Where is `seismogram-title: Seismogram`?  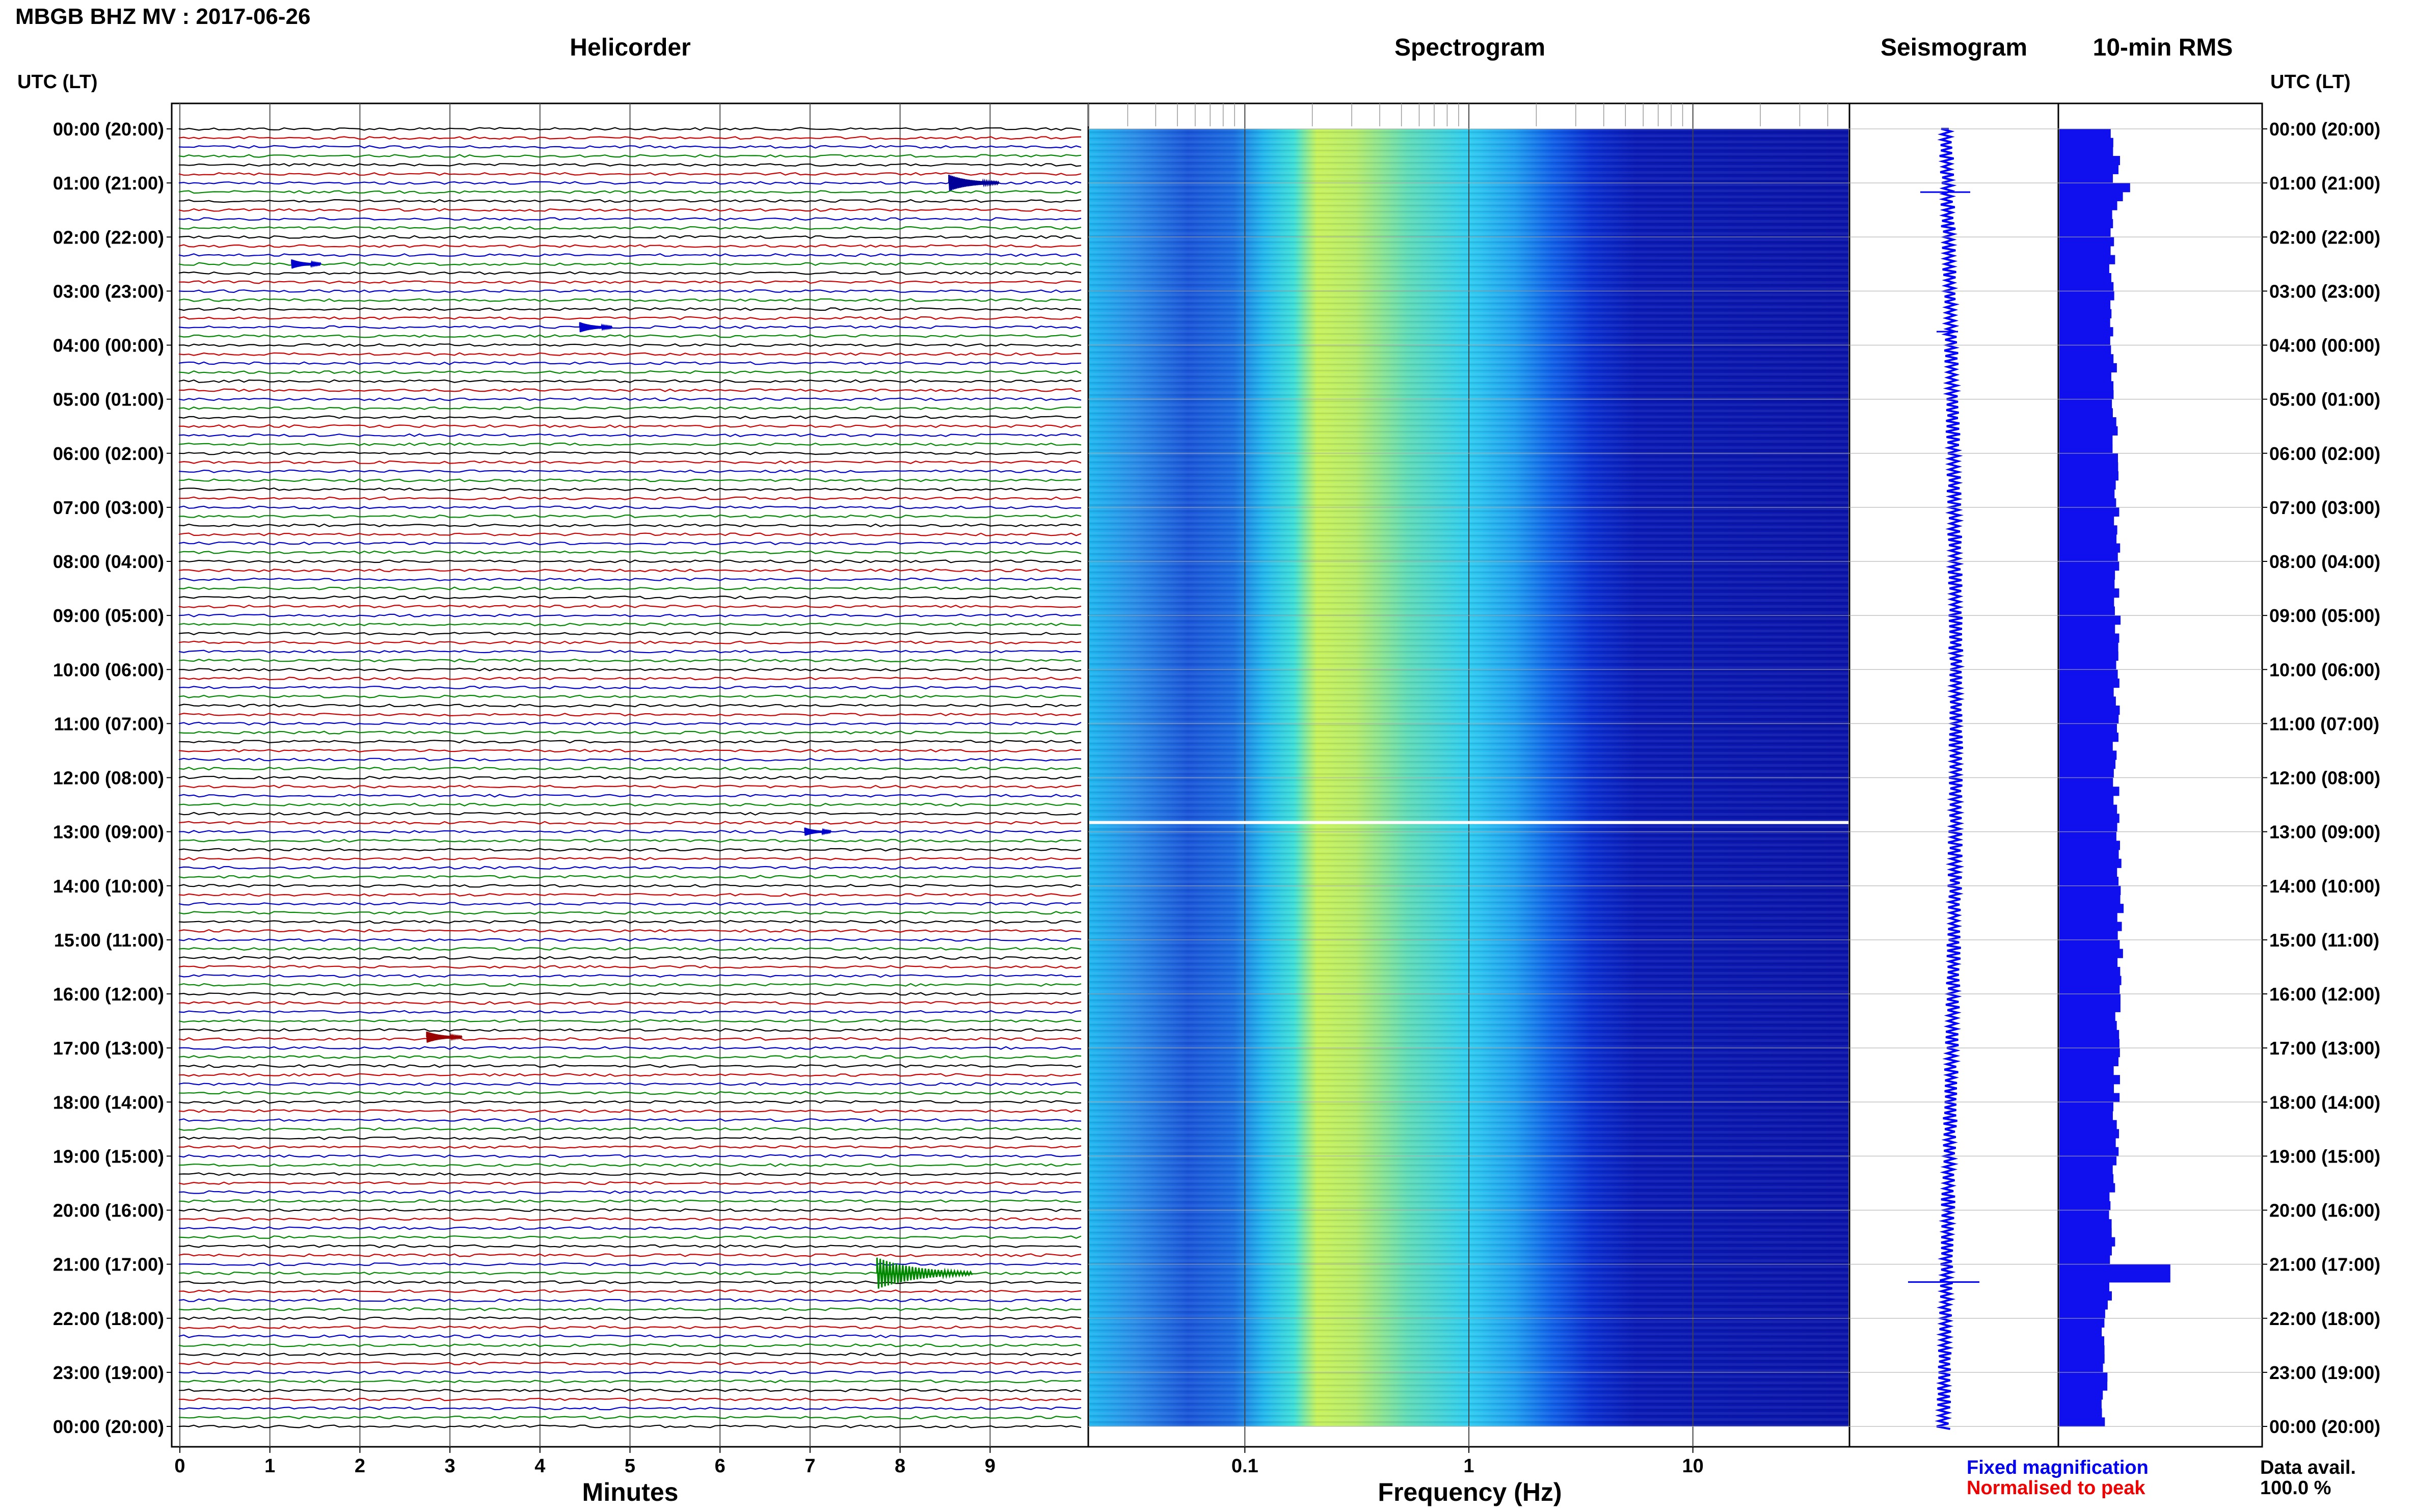
seismogram-title: Seismogram is located at coordinates (1954, 47).